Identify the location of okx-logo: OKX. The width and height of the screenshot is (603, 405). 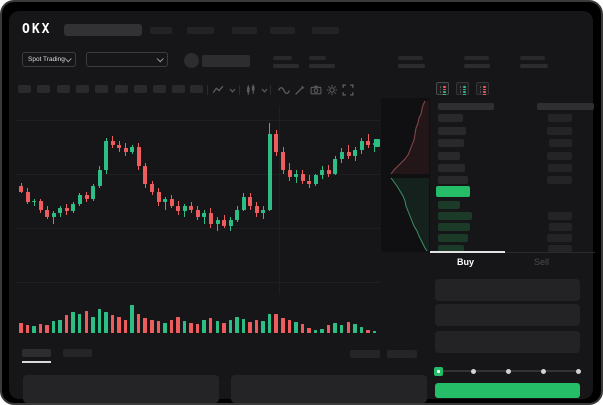
(37, 29).